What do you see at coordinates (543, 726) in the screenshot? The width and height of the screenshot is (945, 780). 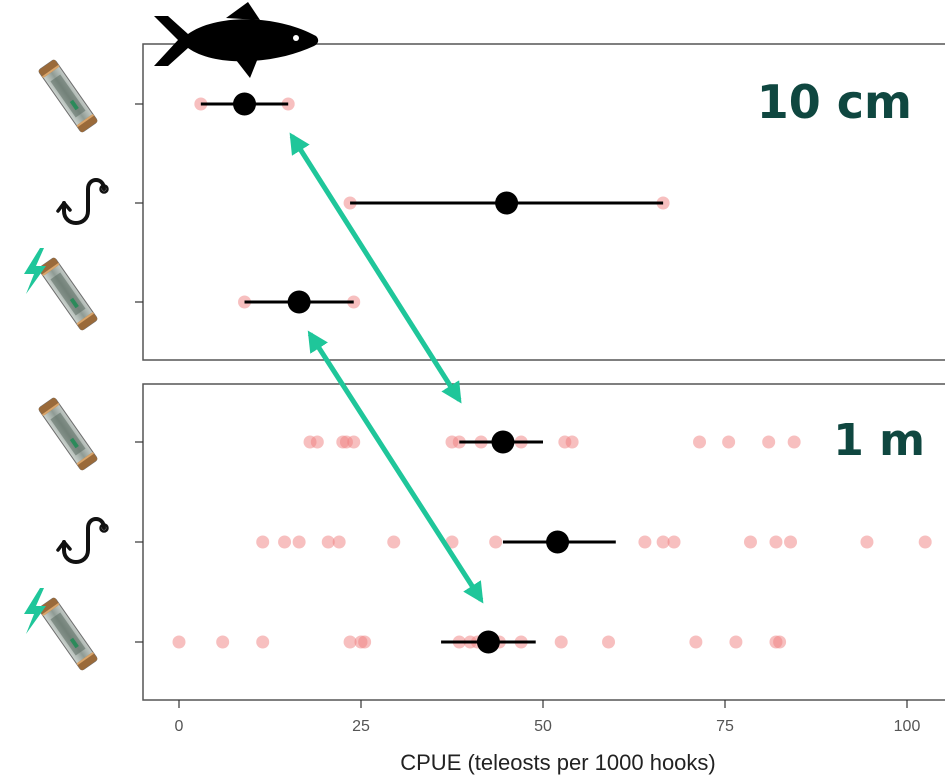 I see `x-tick-label: 50` at bounding box center [543, 726].